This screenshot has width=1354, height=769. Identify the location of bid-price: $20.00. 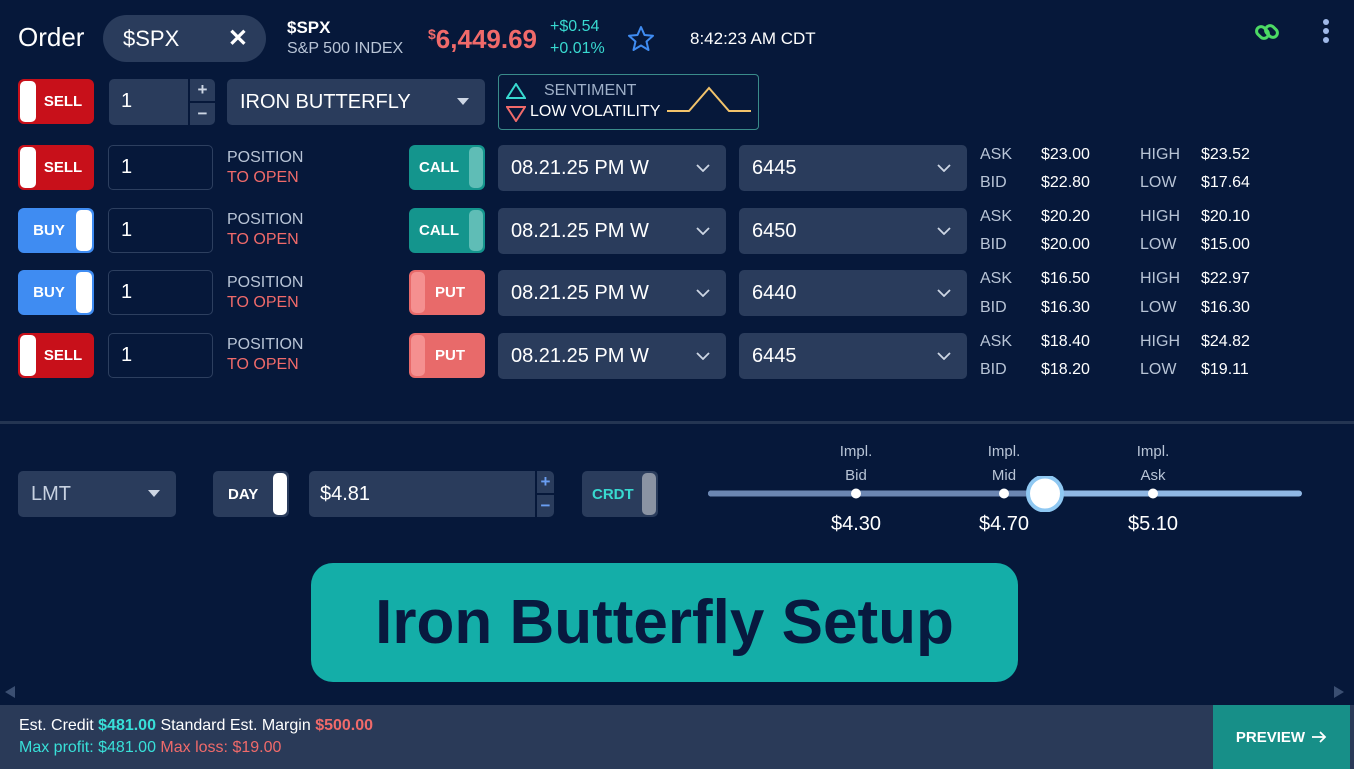
(1065, 244).